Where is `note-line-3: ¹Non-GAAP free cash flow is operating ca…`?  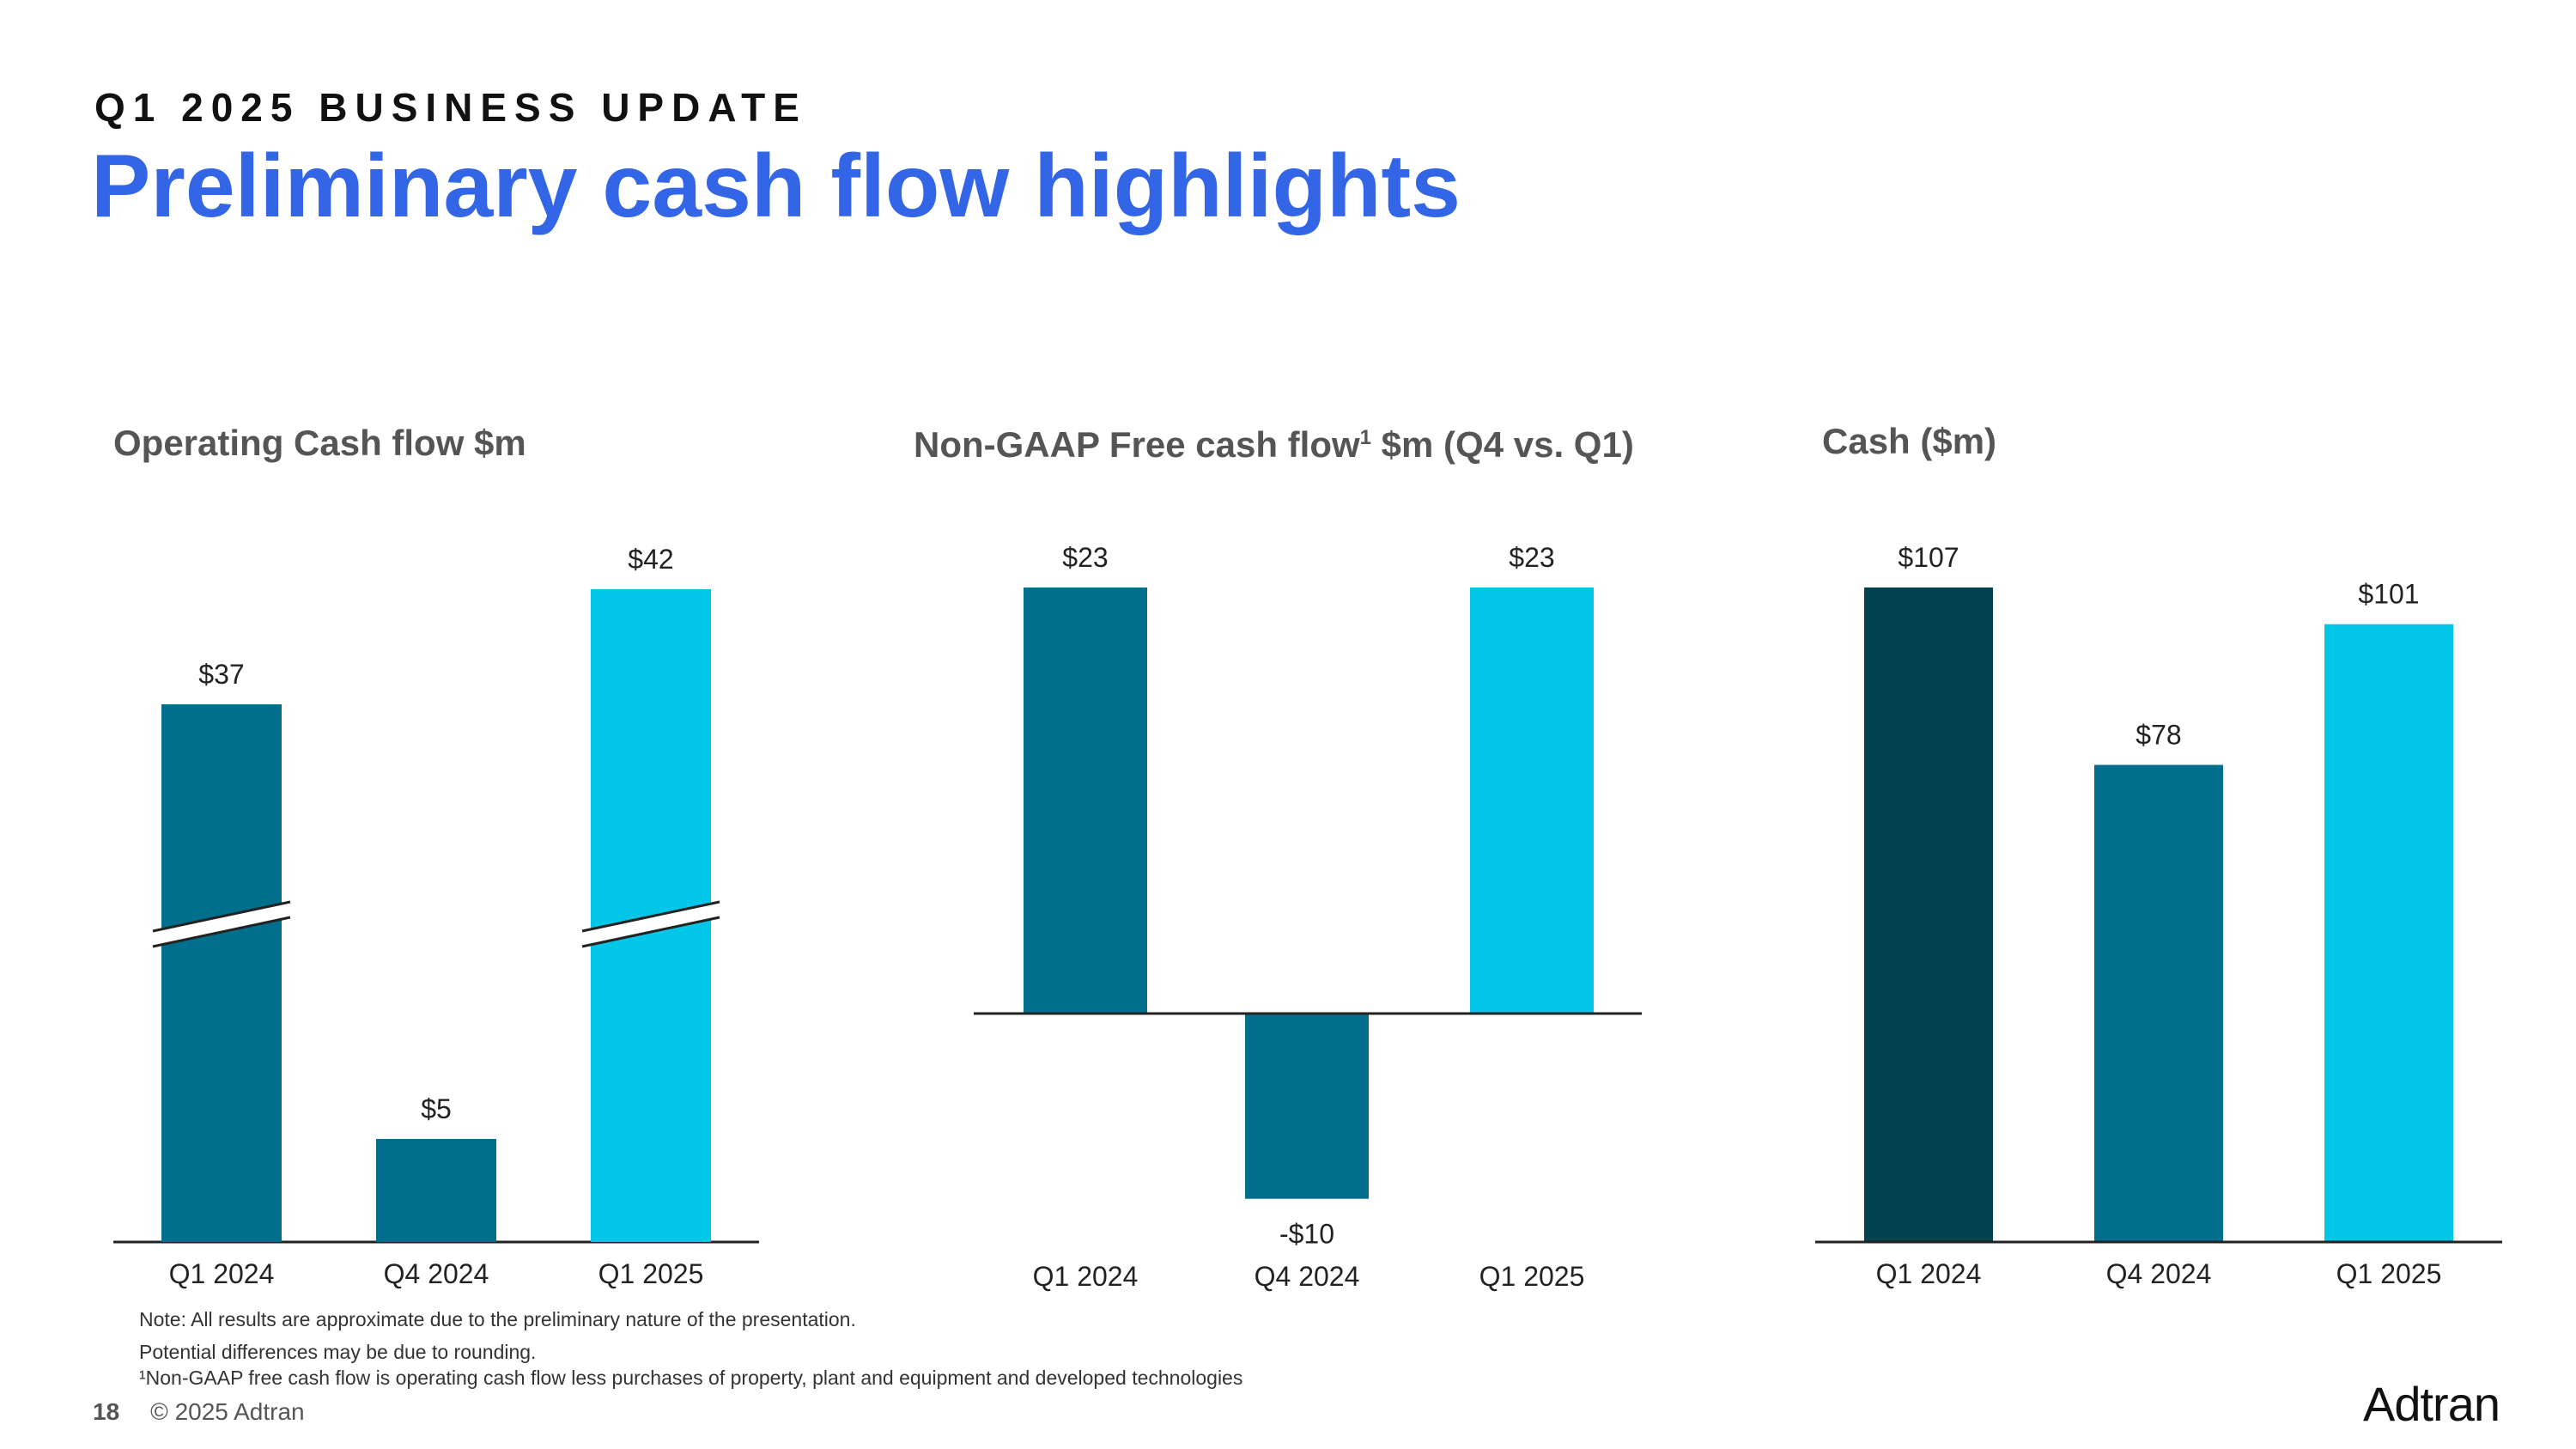
note-line-3: ¹Non-GAAP free cash flow is operating ca… is located at coordinates (691, 1378).